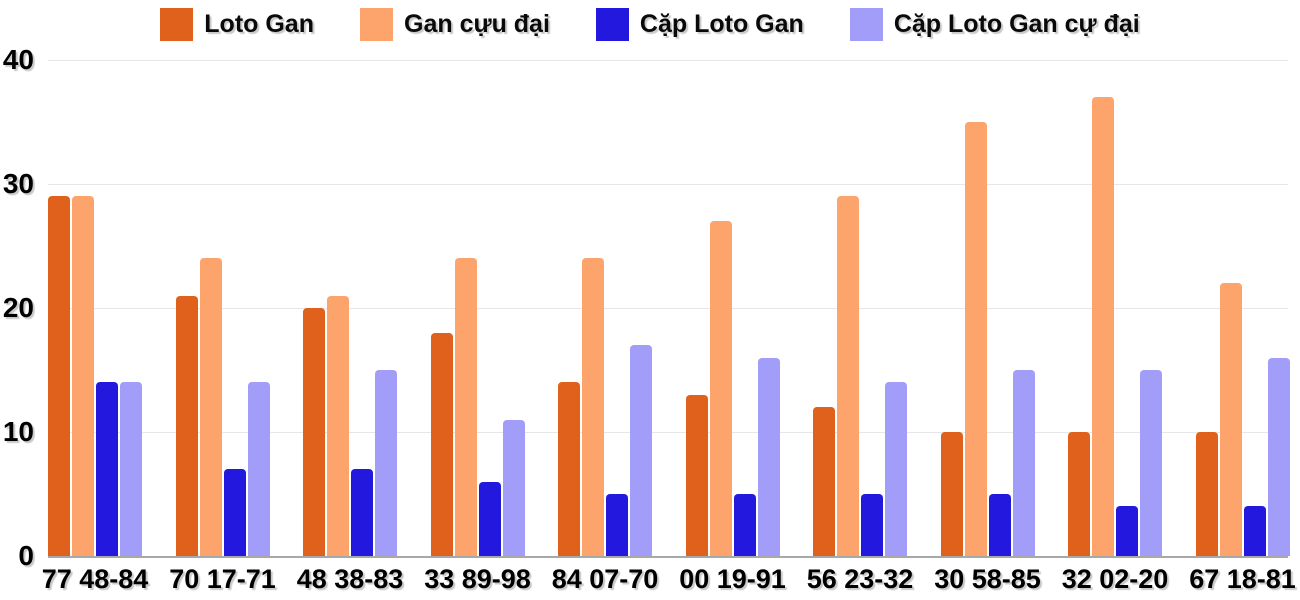  What do you see at coordinates (259, 24) in the screenshot?
I see `legend-label: Loto Gan` at bounding box center [259, 24].